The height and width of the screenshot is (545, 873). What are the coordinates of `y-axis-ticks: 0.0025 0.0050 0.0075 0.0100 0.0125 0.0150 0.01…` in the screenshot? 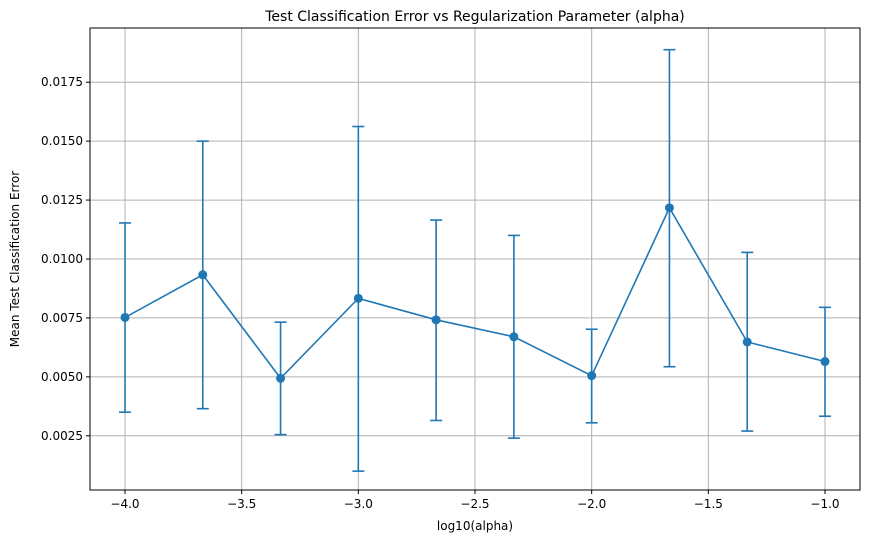 It's located at (65, 259).